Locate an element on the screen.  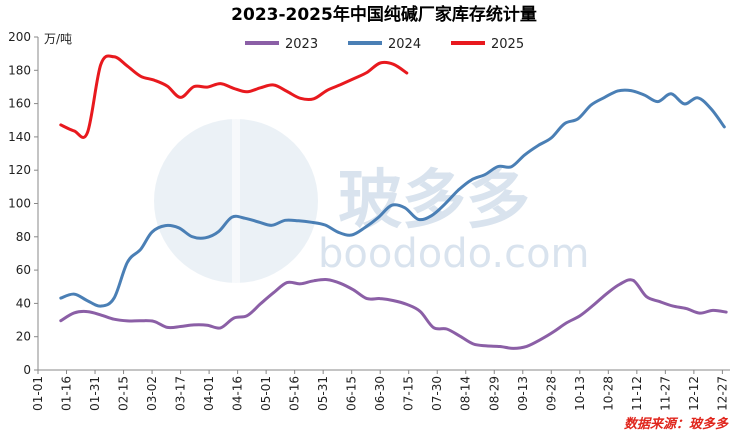
y-axis-unit-label: 万/吨 is located at coordinates (58, 39).